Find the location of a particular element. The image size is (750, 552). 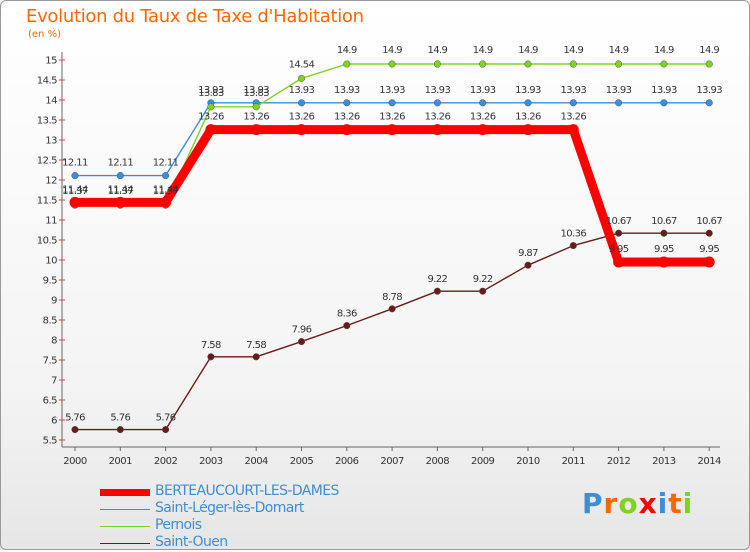

x-tick-label: 2012 is located at coordinates (619, 461).